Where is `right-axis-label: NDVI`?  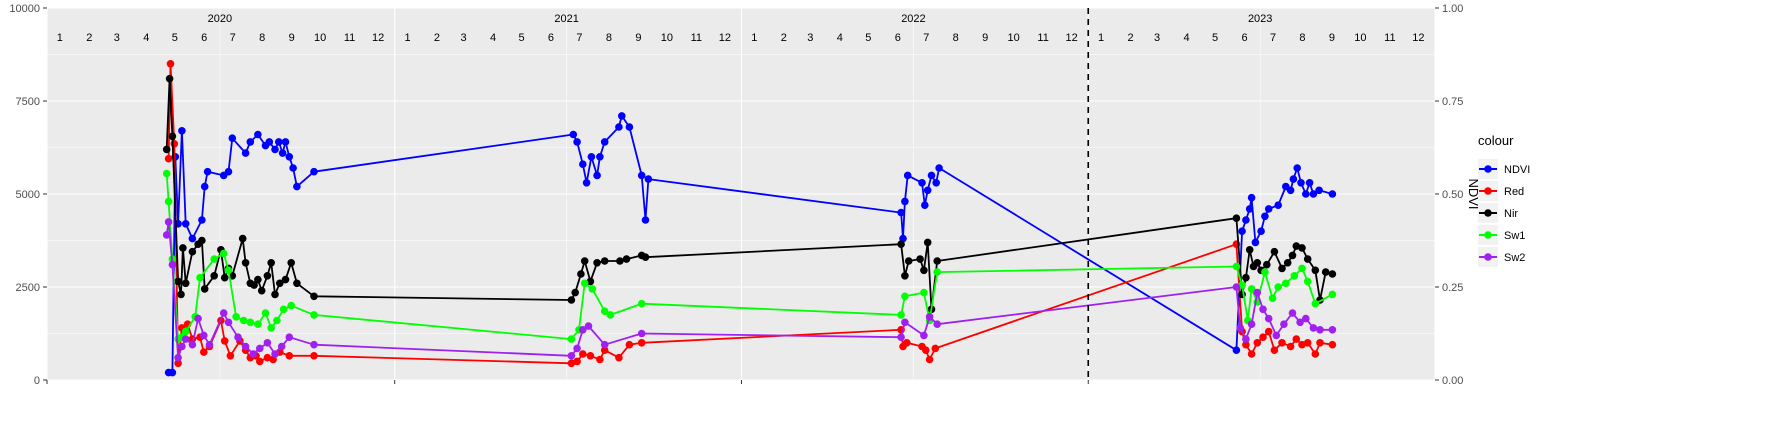
right-axis-label: NDVI is located at coordinates (1473, 193).